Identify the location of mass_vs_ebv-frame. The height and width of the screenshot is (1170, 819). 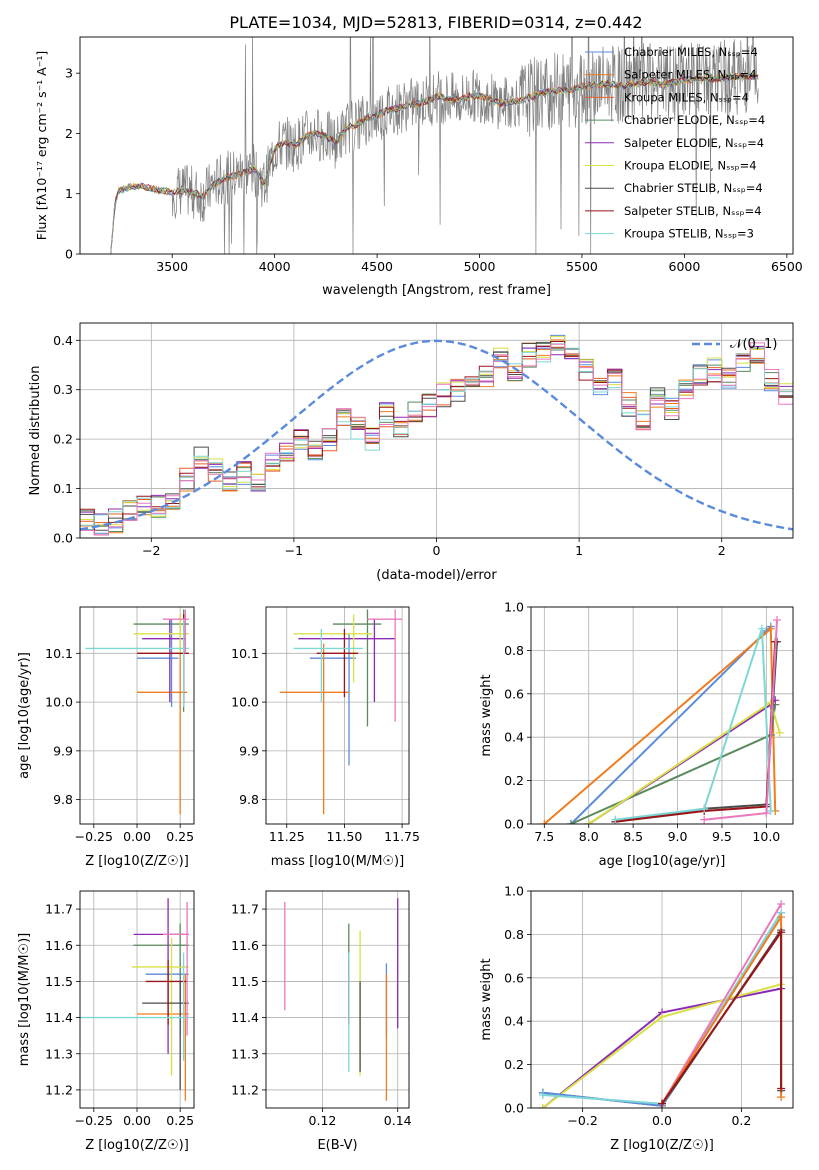
(337, 999).